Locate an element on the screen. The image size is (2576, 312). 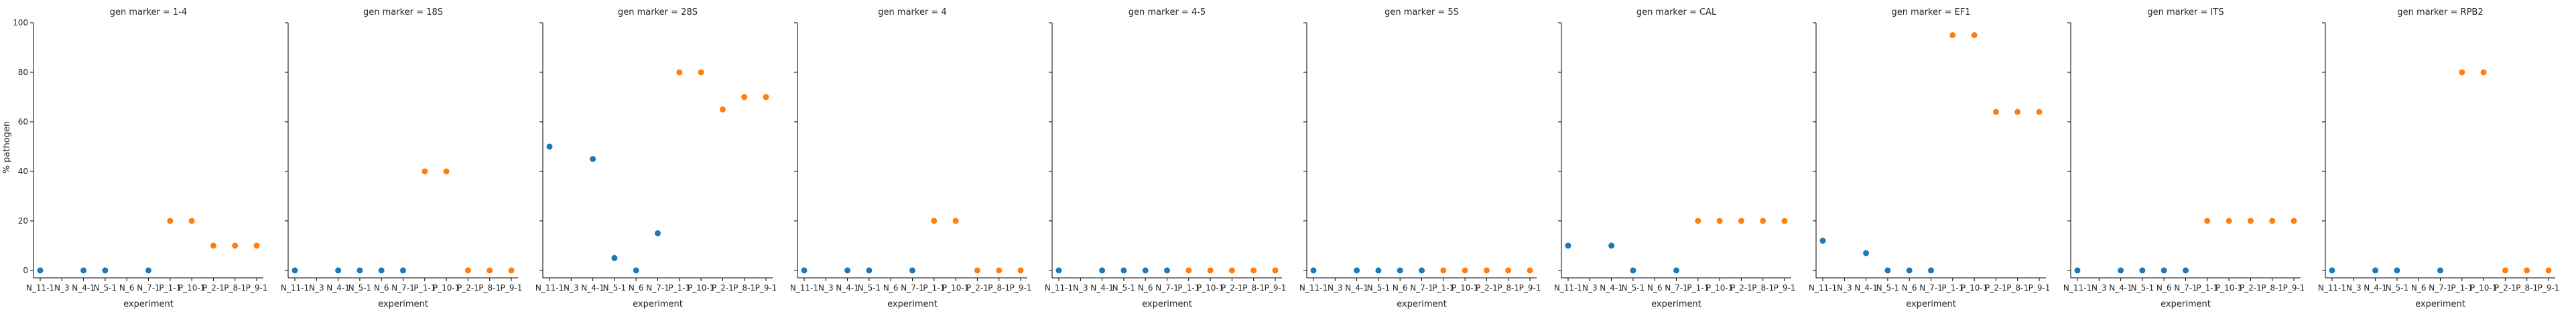
panel-title: gen marker = EF1 is located at coordinates (1930, 12).